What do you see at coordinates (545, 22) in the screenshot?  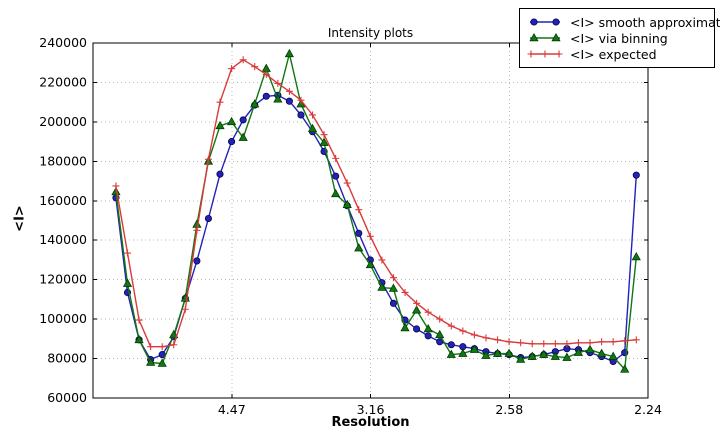 I see `blue-circle-line-marker-icon` at bounding box center [545, 22].